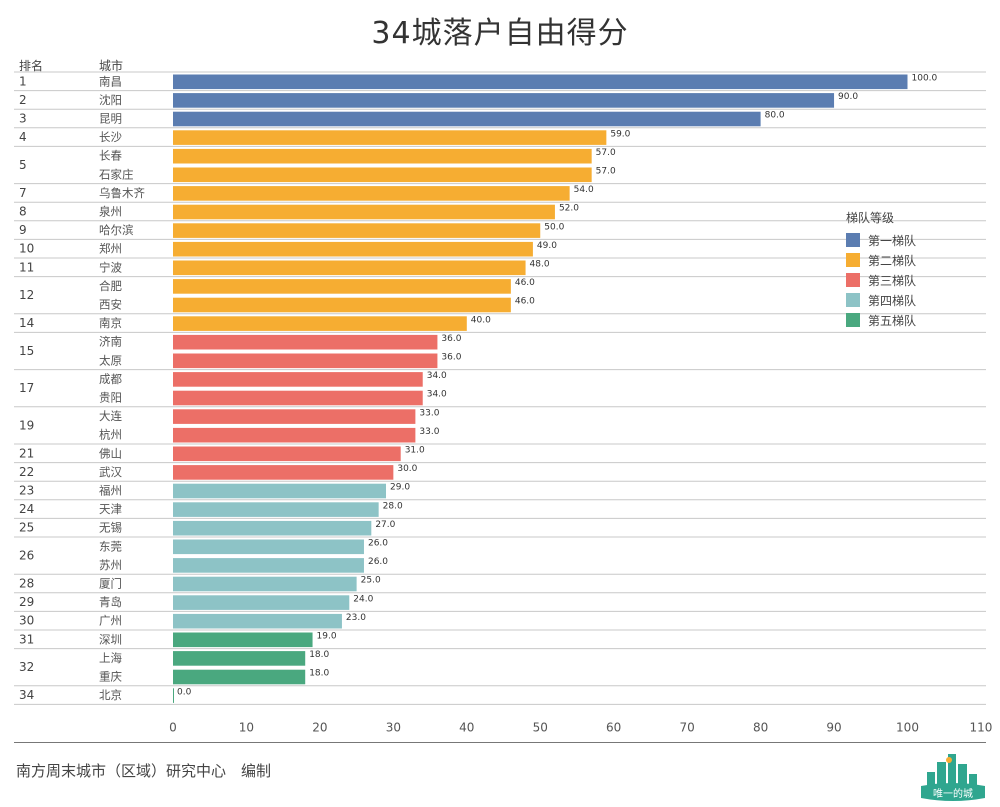  Describe the element at coordinates (111, 66) in the screenshot. I see `city-column-header: 城市` at that location.